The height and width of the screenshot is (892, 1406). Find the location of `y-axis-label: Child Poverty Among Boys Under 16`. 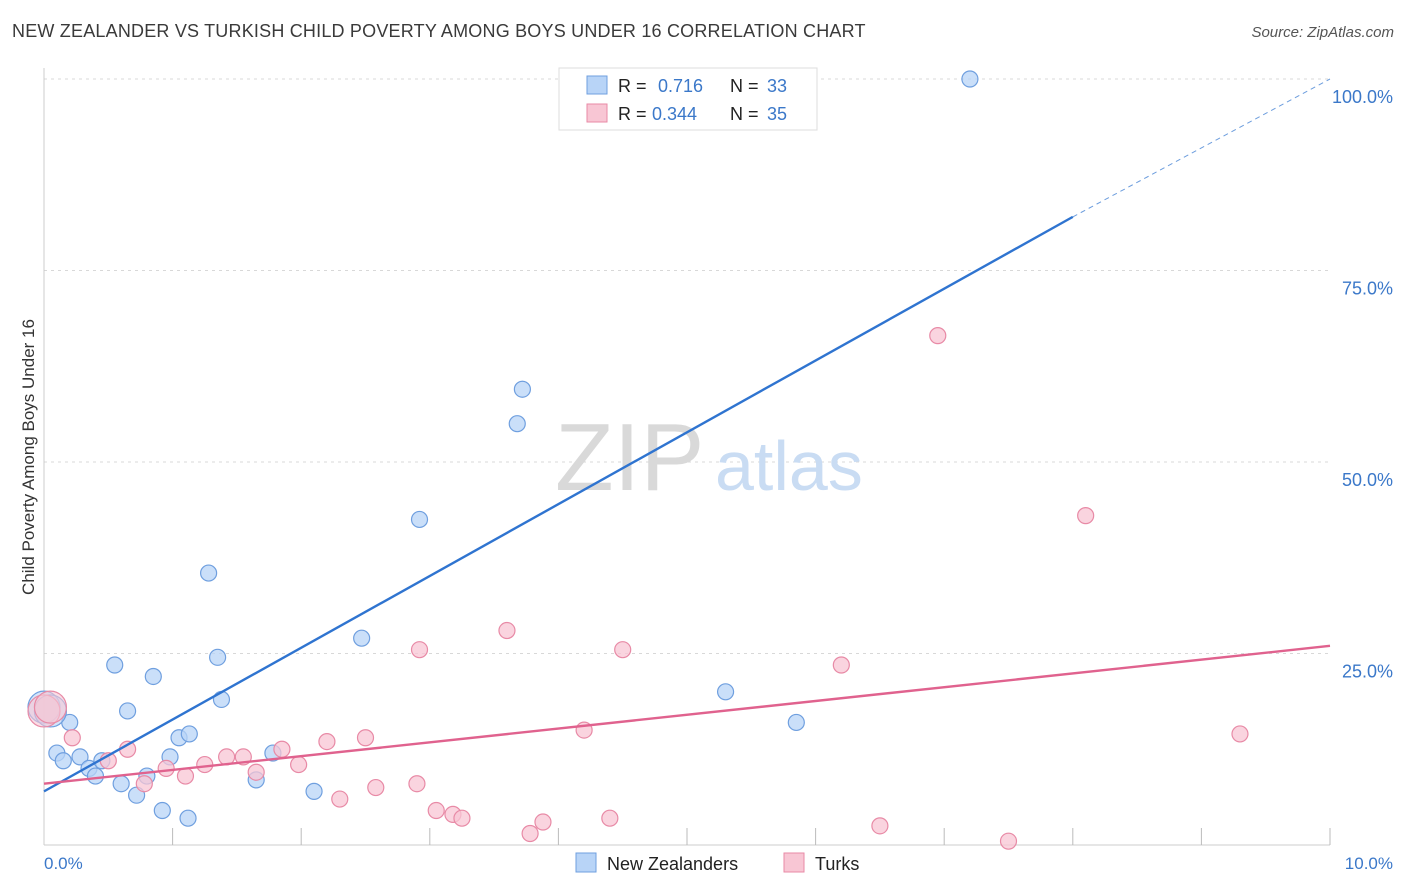

y-axis-label: Child Poverty Among Boys Under 16 is located at coordinates (28, 457).